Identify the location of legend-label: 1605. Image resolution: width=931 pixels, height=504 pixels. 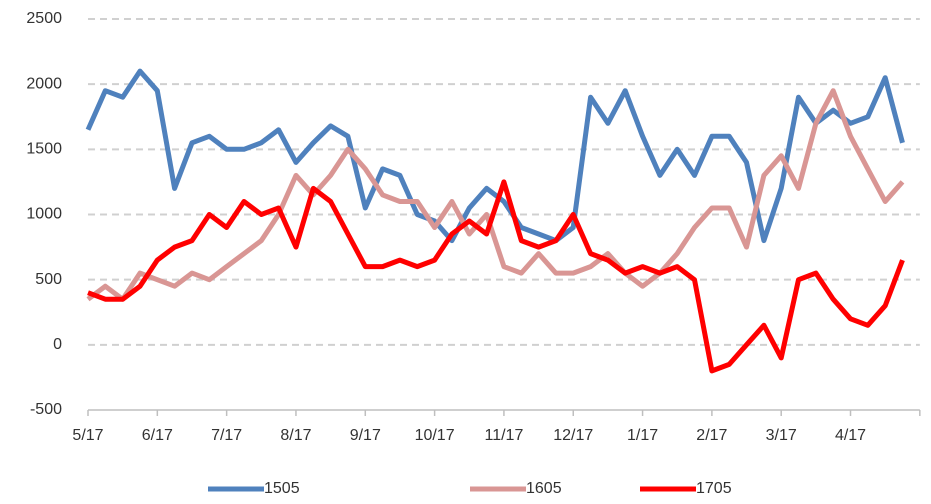
(544, 488).